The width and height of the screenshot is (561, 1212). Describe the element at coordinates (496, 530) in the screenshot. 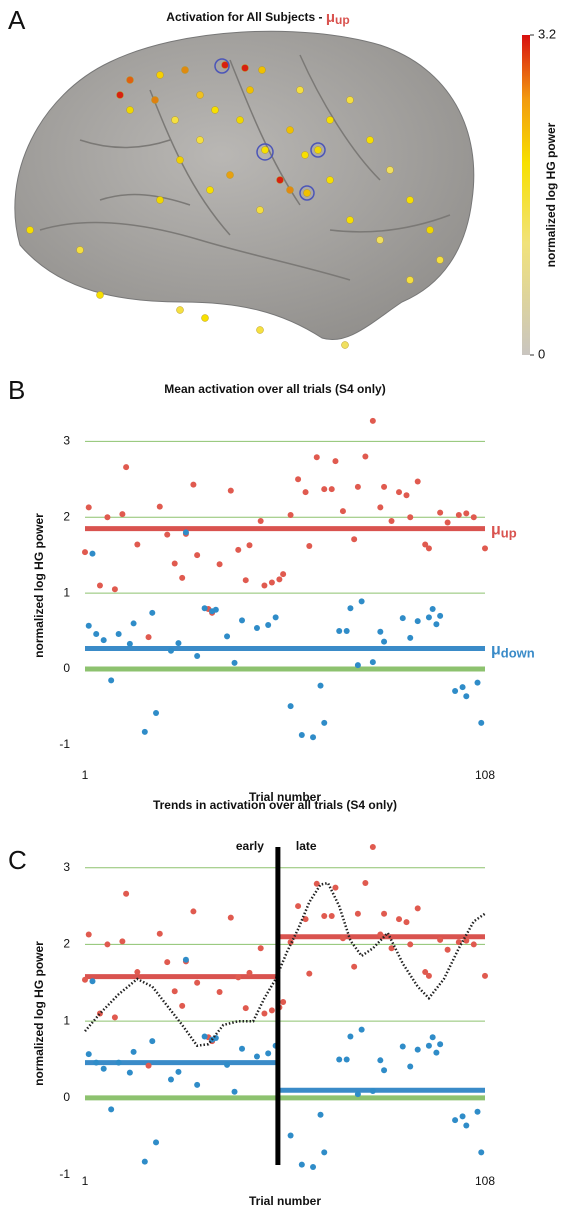

I see `mean-symbol: μ` at that location.